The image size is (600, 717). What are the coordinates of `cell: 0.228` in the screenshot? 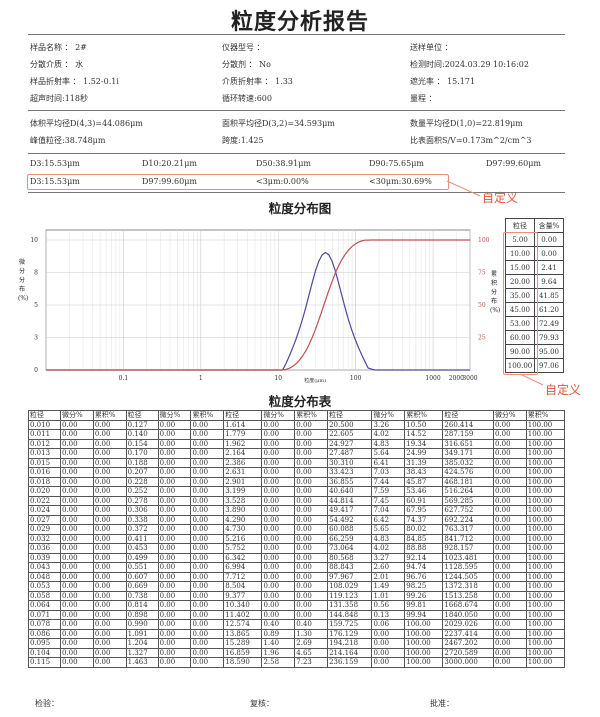 It's located at (142, 481).